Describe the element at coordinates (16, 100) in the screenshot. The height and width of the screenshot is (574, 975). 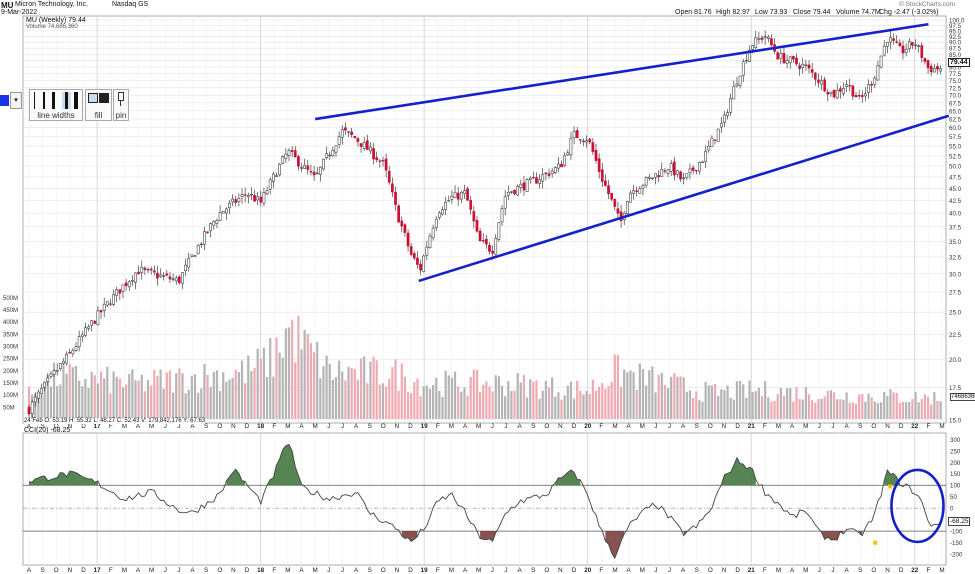
I see `color-dropdown-button: ▾` at that location.